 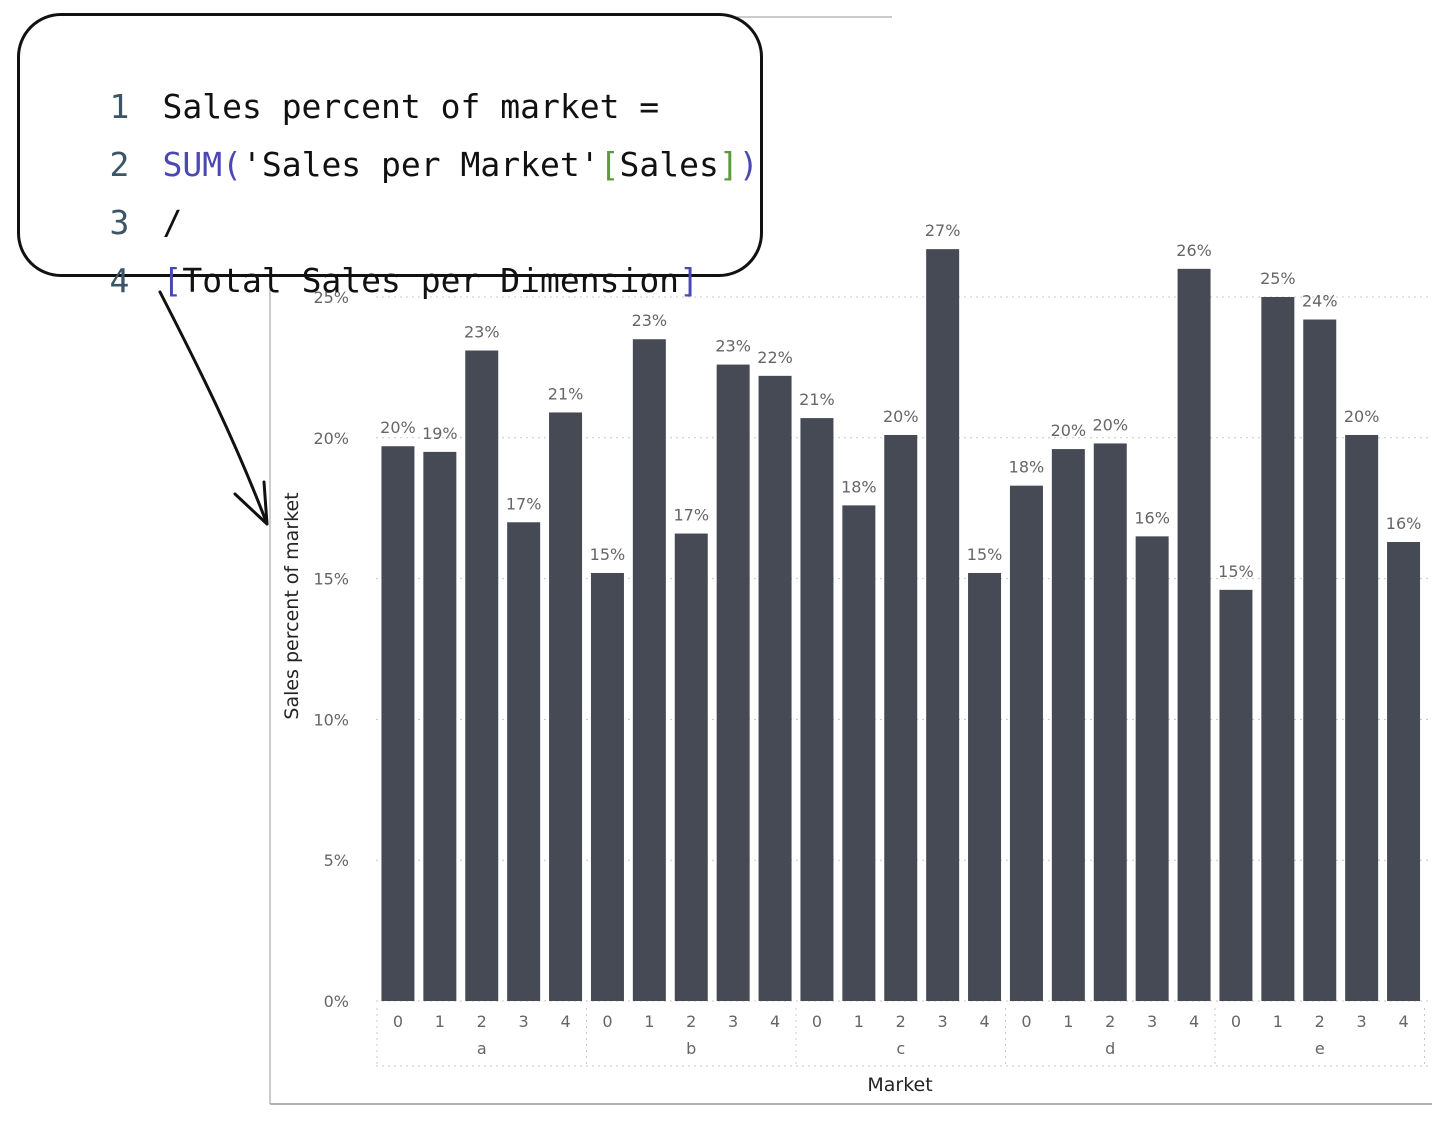 I want to click on x-group-label: e, so click(x=1320, y=1048).